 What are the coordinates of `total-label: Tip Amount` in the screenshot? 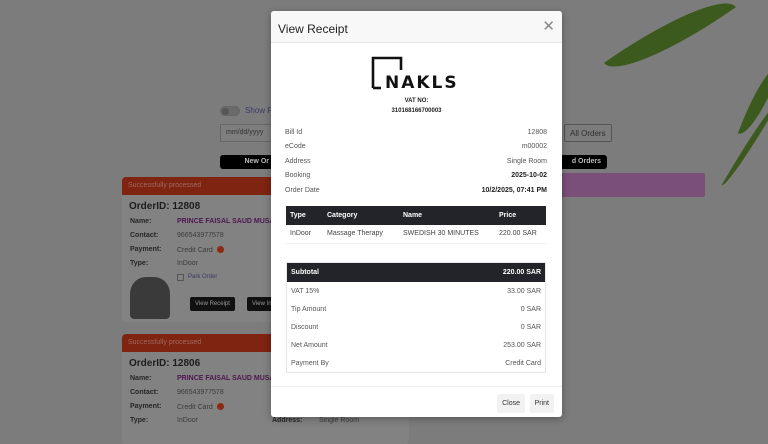 It's located at (309, 309).